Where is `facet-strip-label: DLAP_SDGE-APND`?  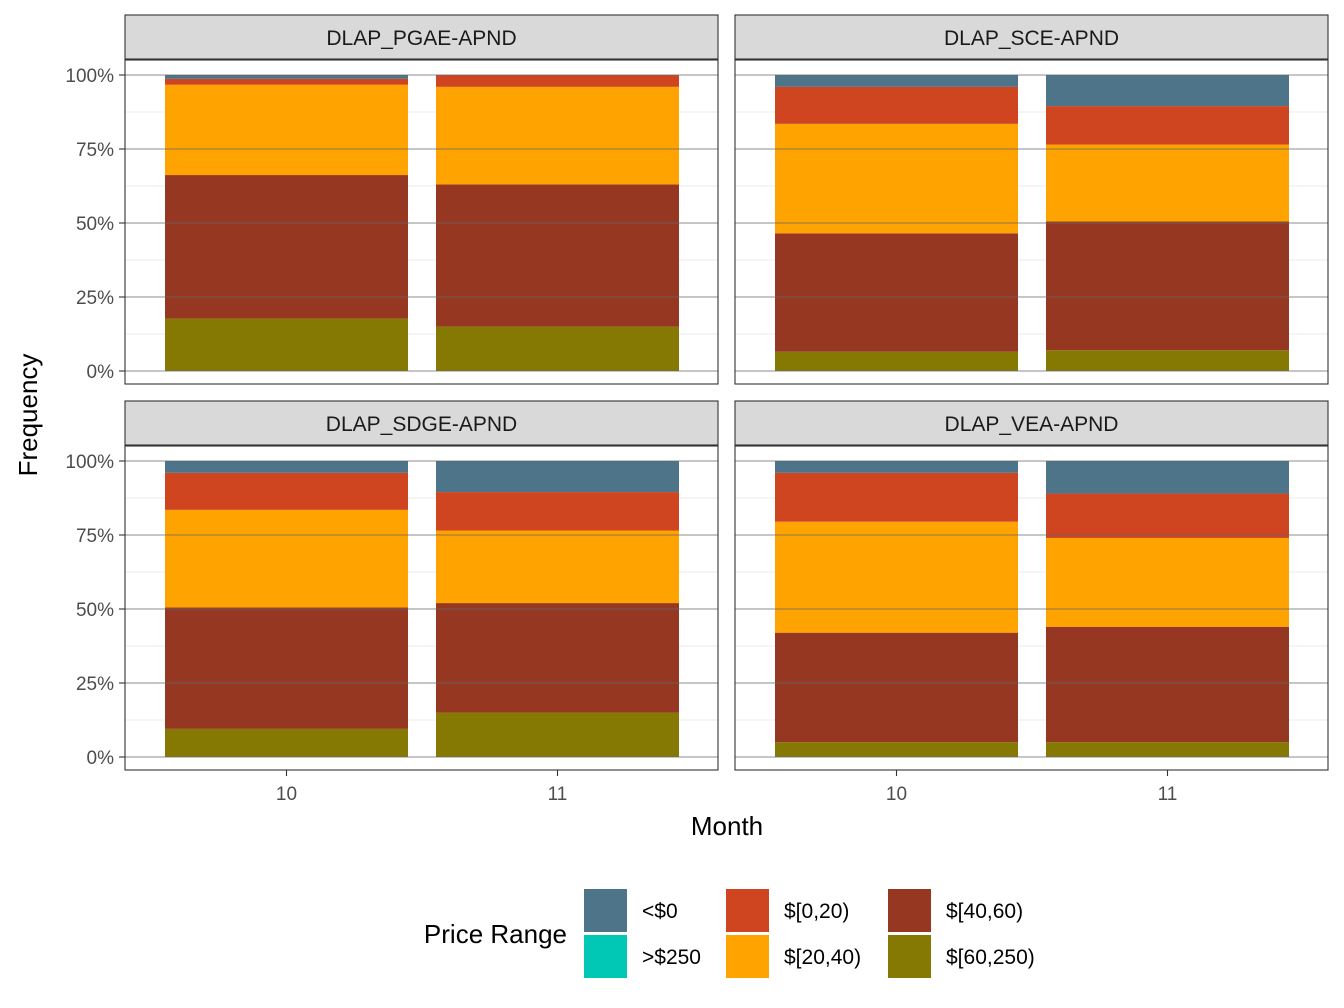
facet-strip-label: DLAP_SDGE-APND is located at coordinates (421, 424).